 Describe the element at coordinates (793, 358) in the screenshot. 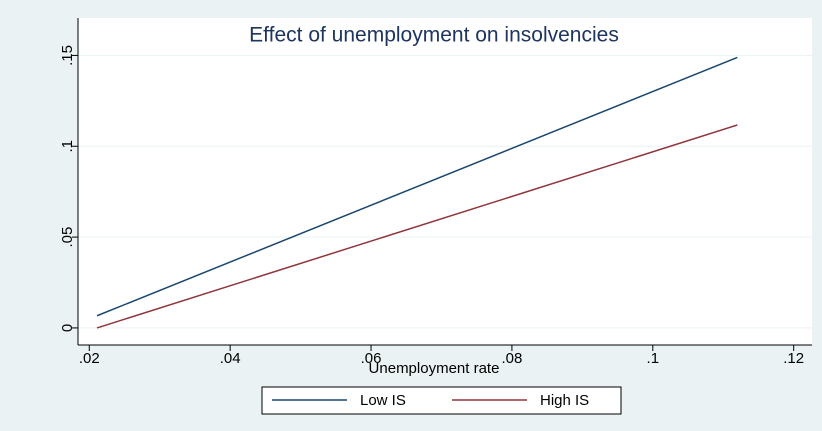

I see `x-tick-label: .12` at that location.